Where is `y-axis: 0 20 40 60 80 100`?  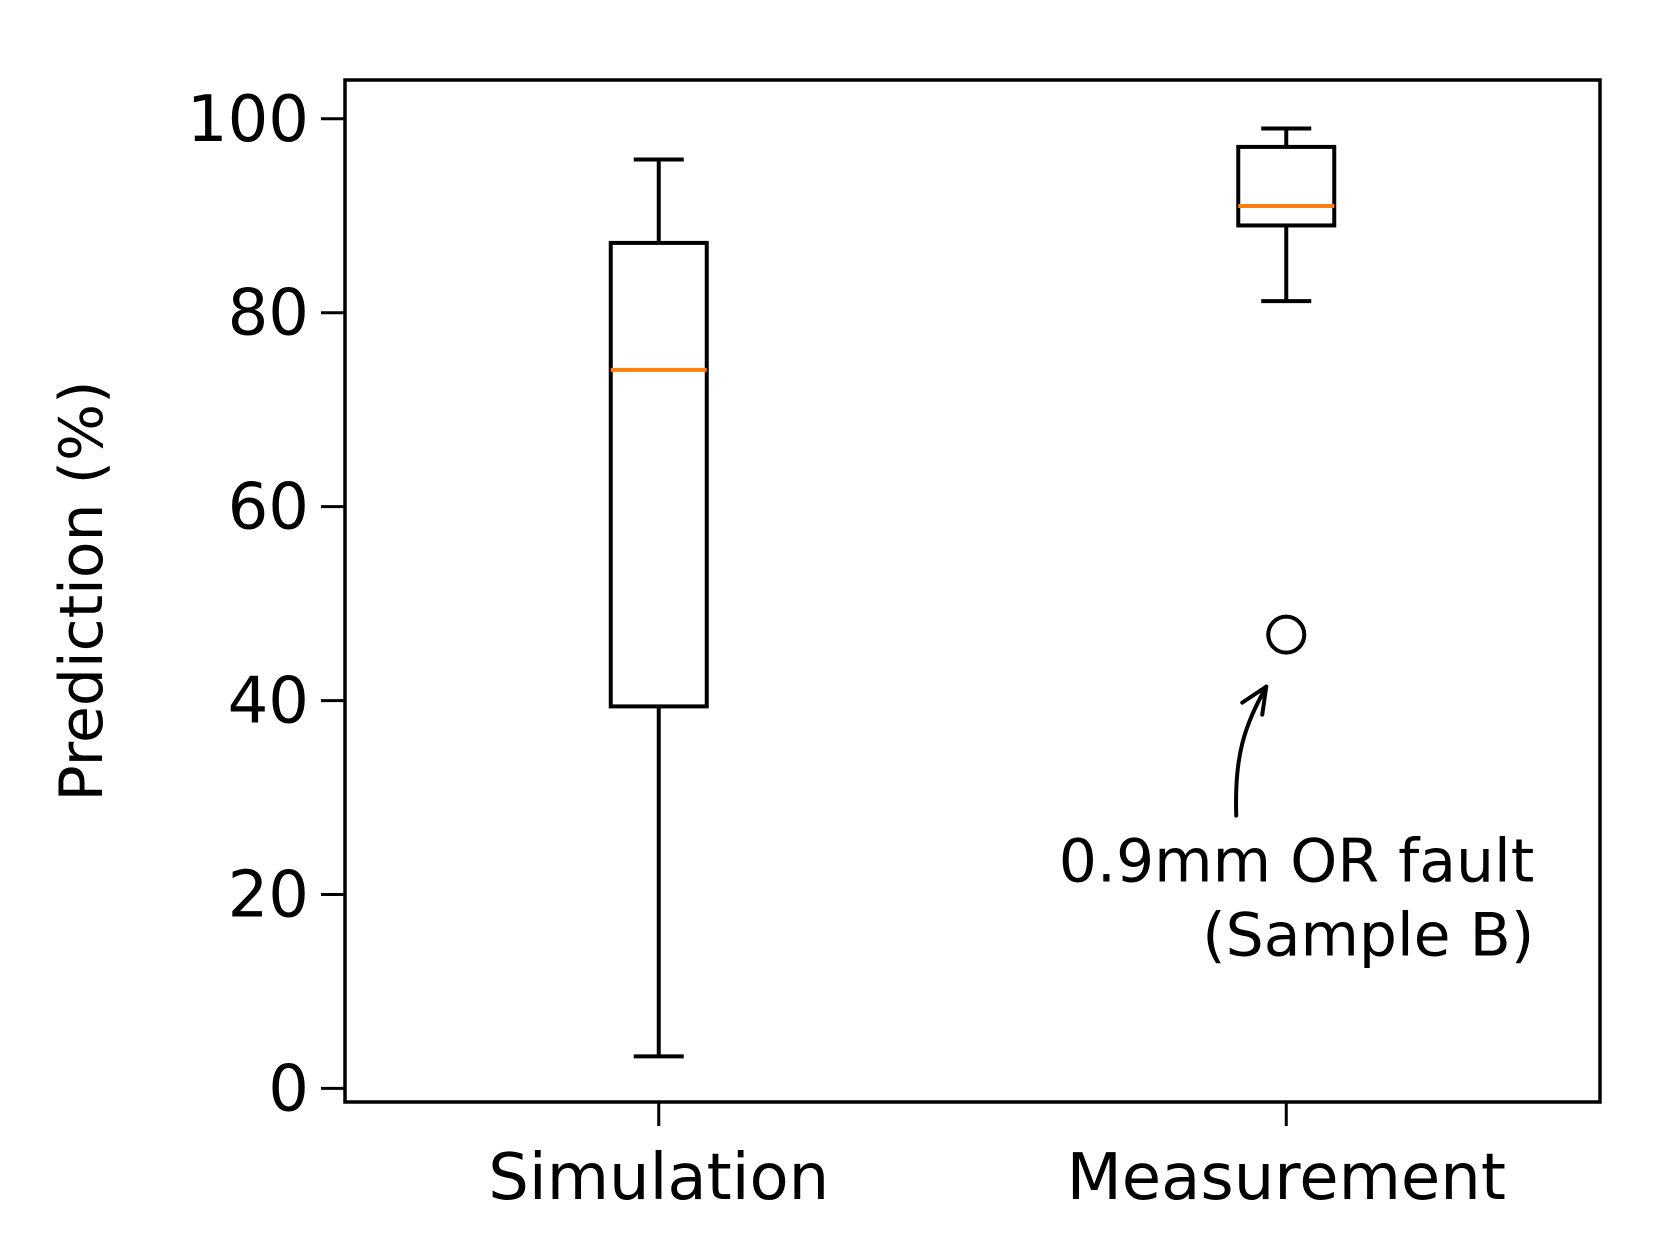 y-axis: 0 20 40 60 80 100 is located at coordinates (266, 604).